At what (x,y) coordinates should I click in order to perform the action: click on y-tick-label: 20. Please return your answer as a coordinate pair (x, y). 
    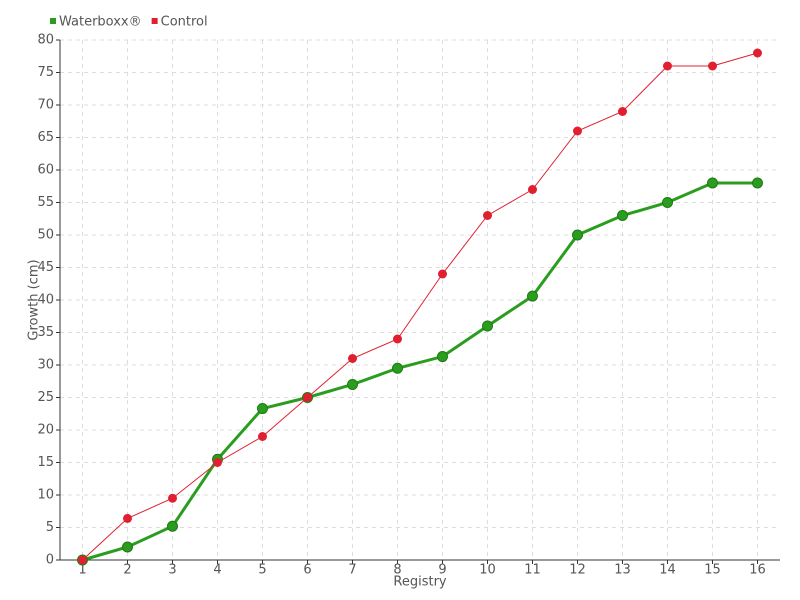
    Looking at the image, I should click on (45, 430).